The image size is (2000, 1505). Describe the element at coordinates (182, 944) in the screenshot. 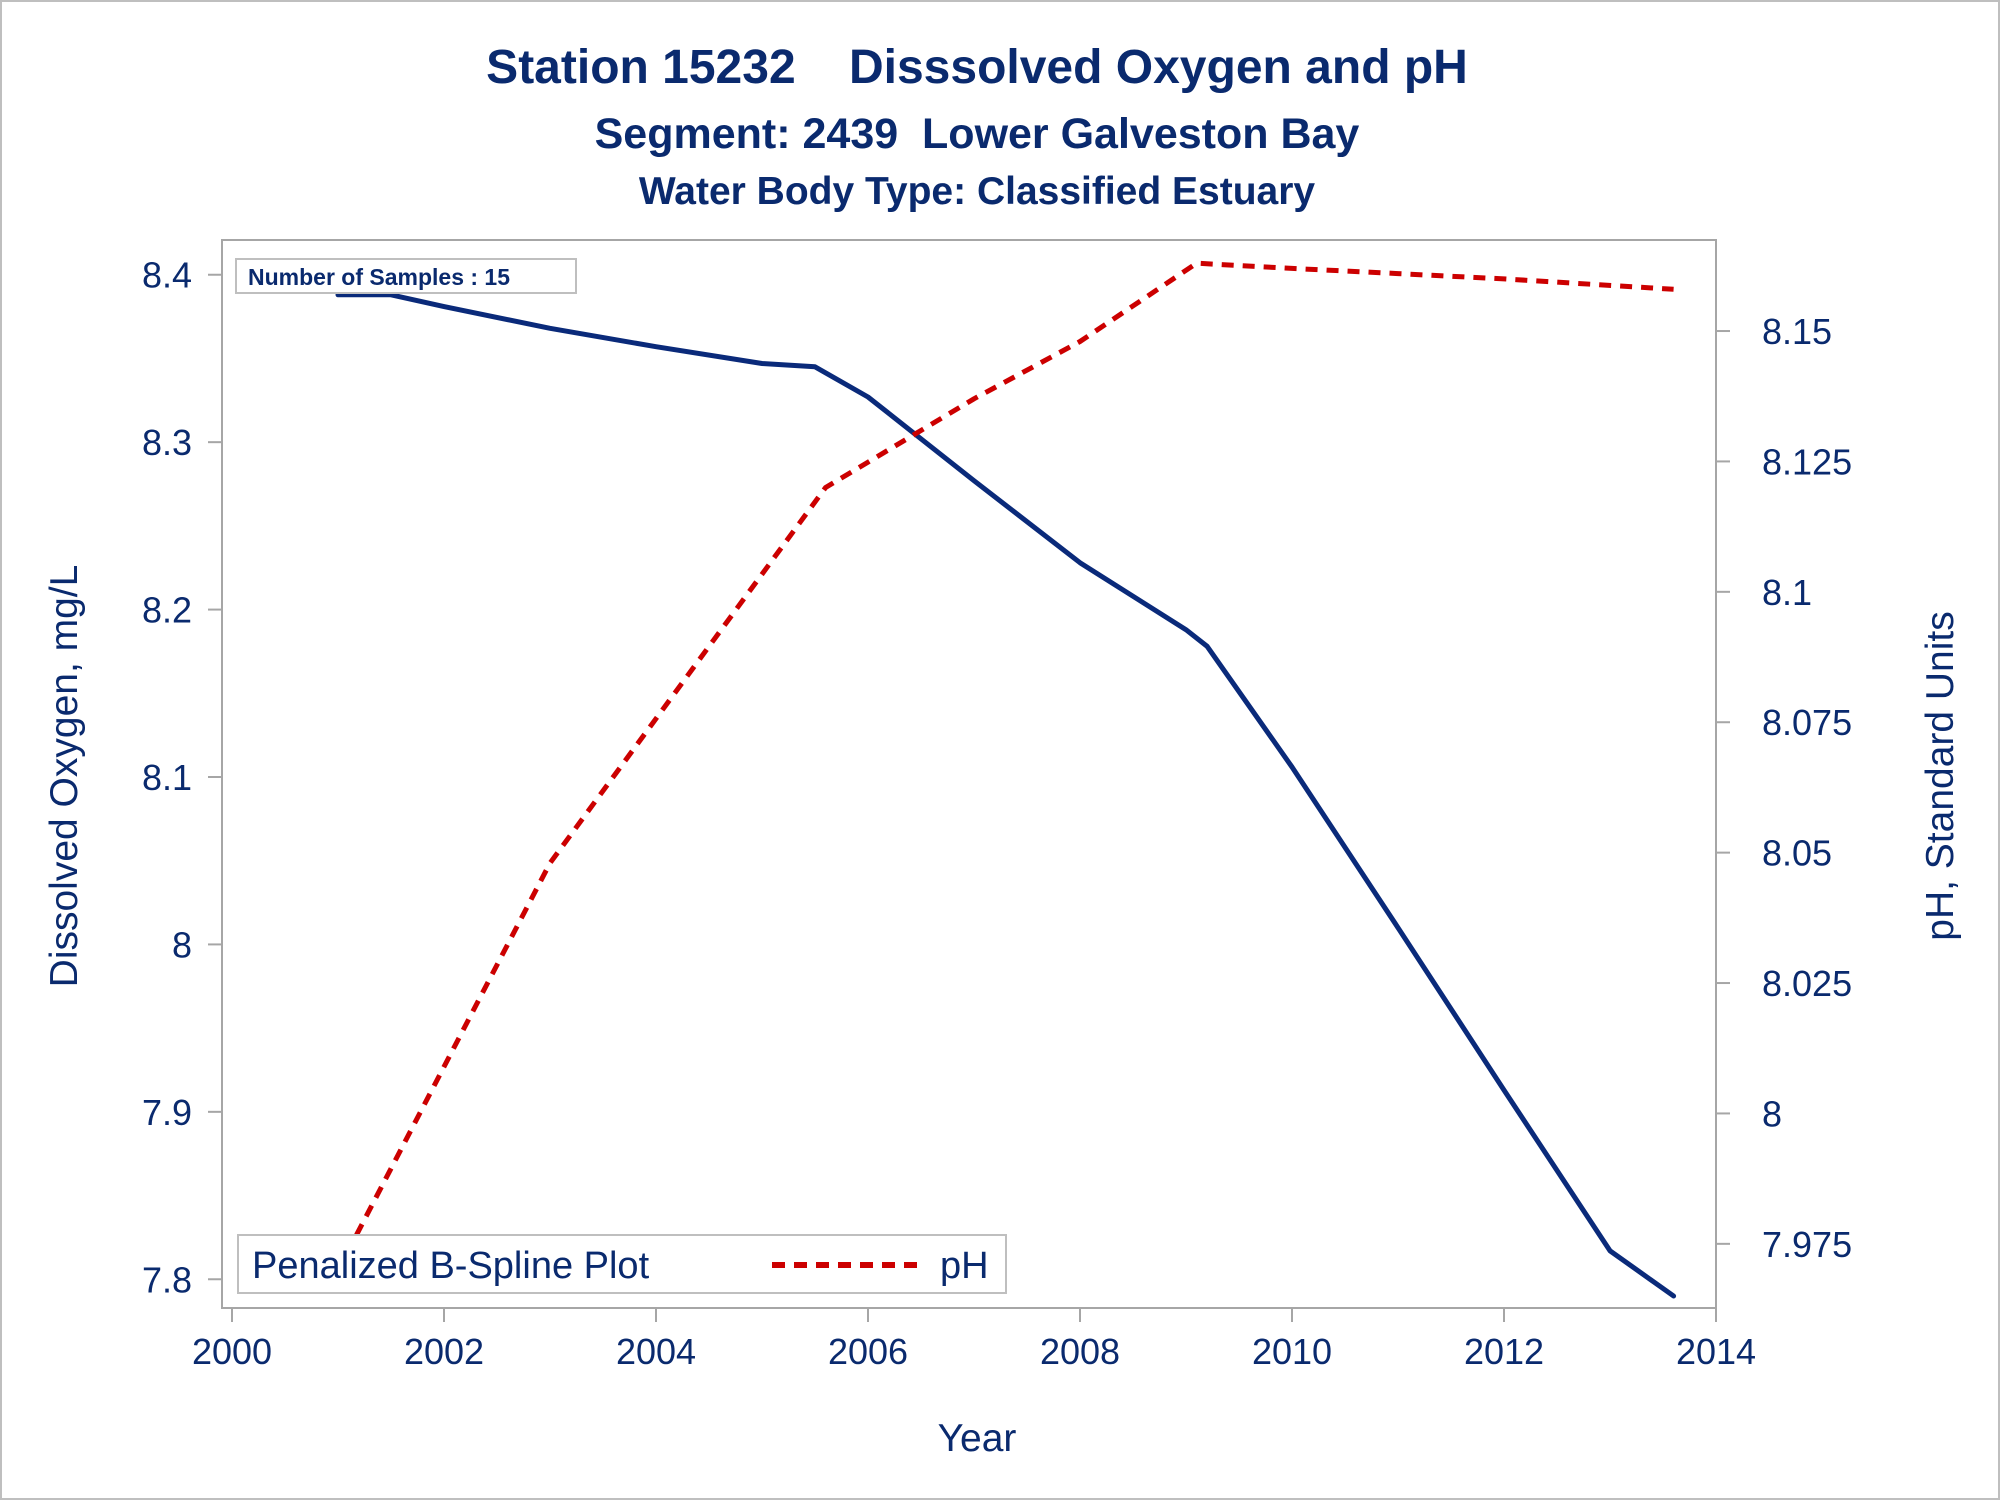

I see `y-left-tick-label: 8` at that location.